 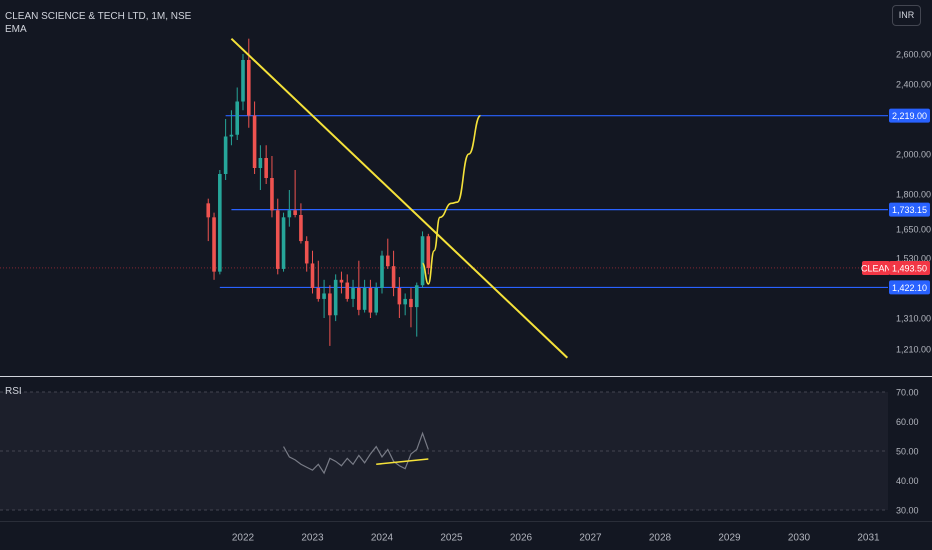 I want to click on time-tick-label: 2030, so click(x=799, y=538).